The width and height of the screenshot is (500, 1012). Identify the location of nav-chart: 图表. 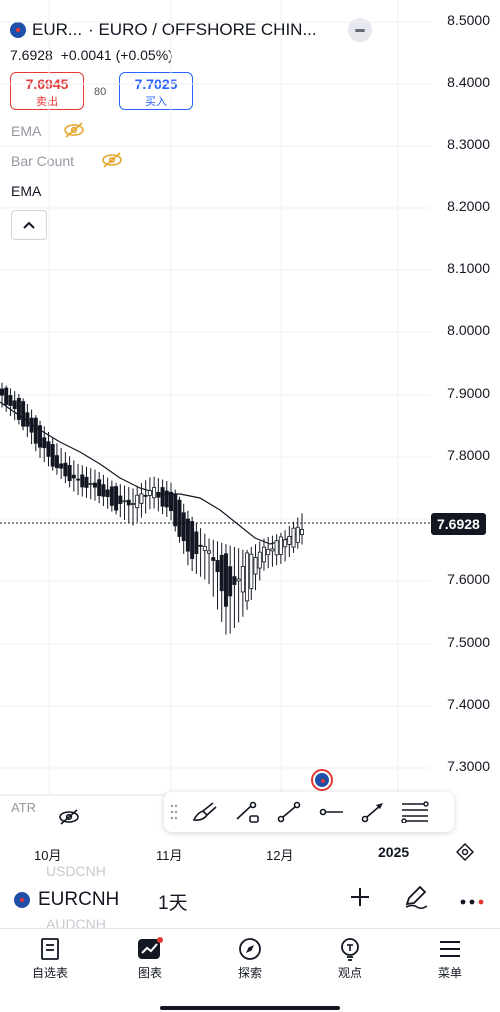
(150, 970).